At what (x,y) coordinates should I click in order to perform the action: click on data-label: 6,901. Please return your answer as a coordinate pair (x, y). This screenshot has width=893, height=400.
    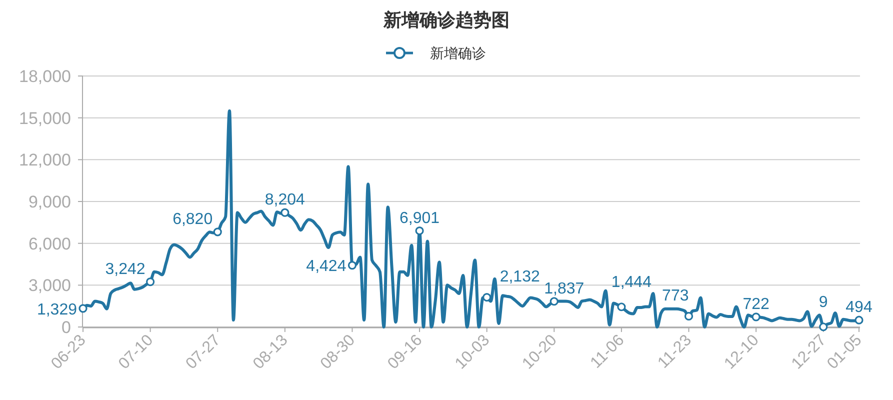
    Looking at the image, I should click on (420, 218).